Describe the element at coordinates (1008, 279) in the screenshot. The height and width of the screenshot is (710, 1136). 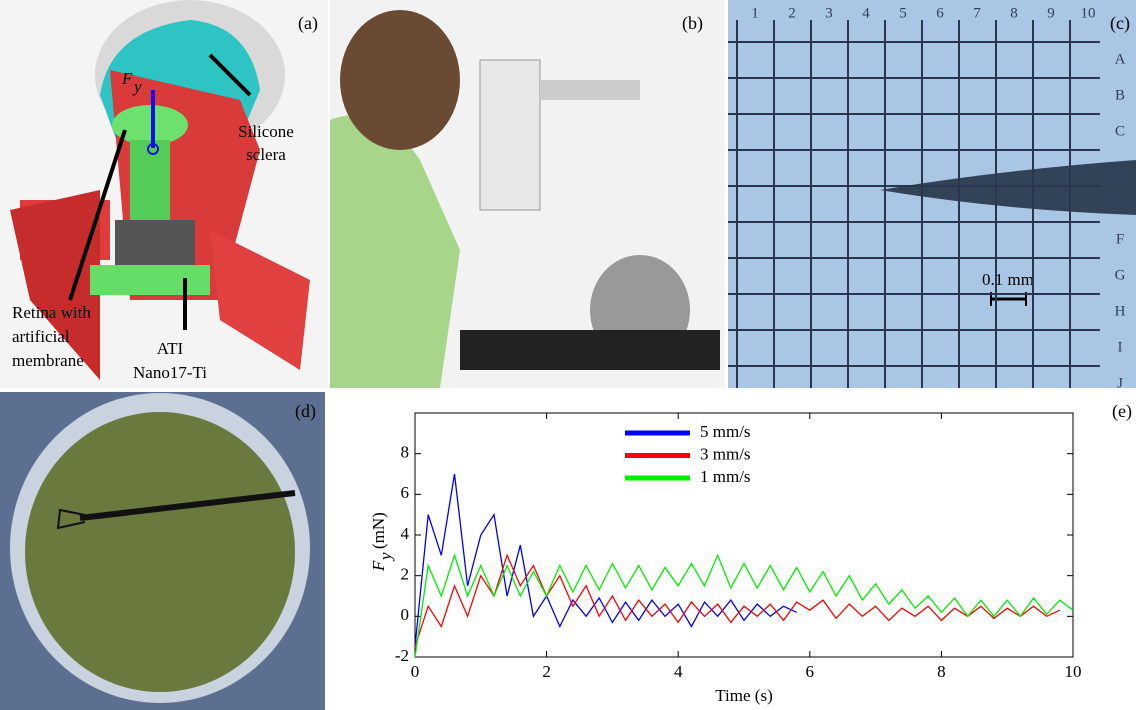
I see `scale-label: 0.1 mm` at that location.